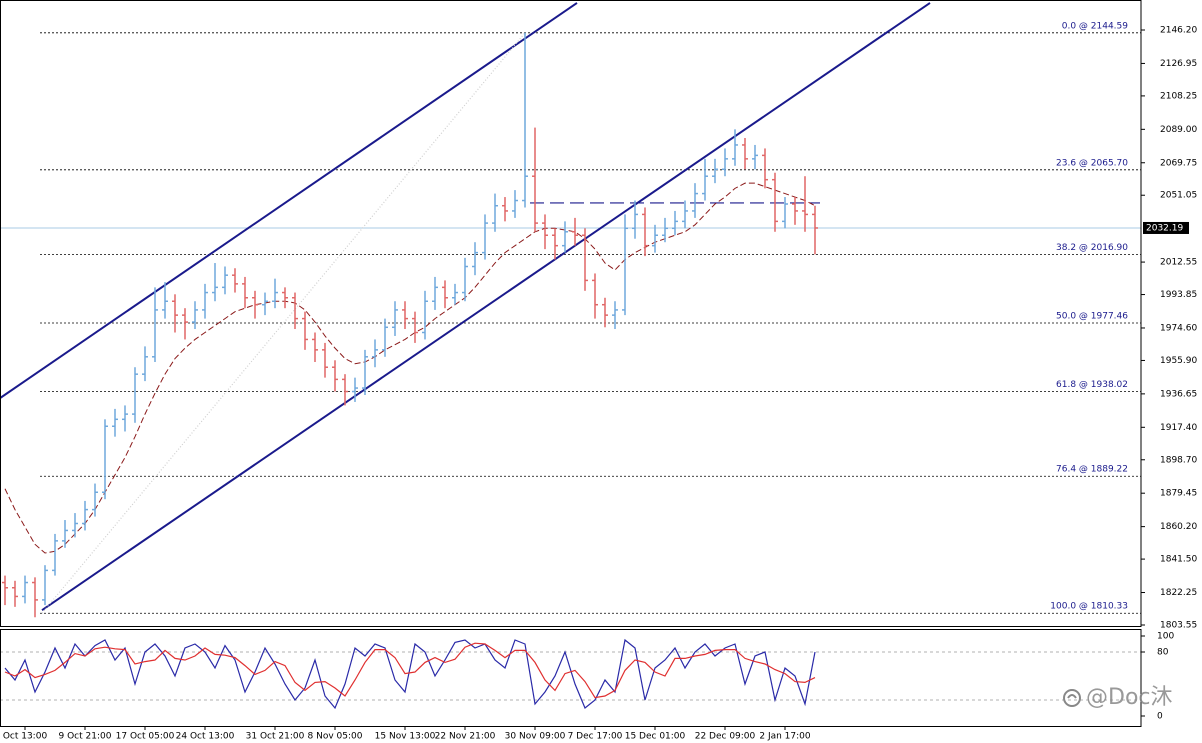 The width and height of the screenshot is (1202, 743). I want to click on y-tick-label: 100, so click(1165, 637).